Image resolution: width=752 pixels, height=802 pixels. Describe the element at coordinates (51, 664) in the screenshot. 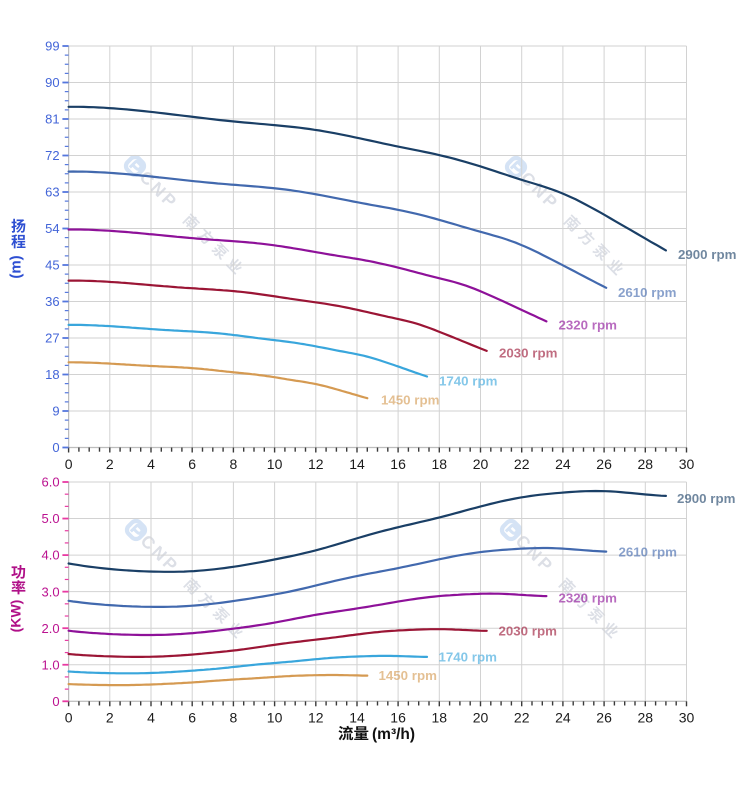

I see `svg-text: 1.0` at that location.